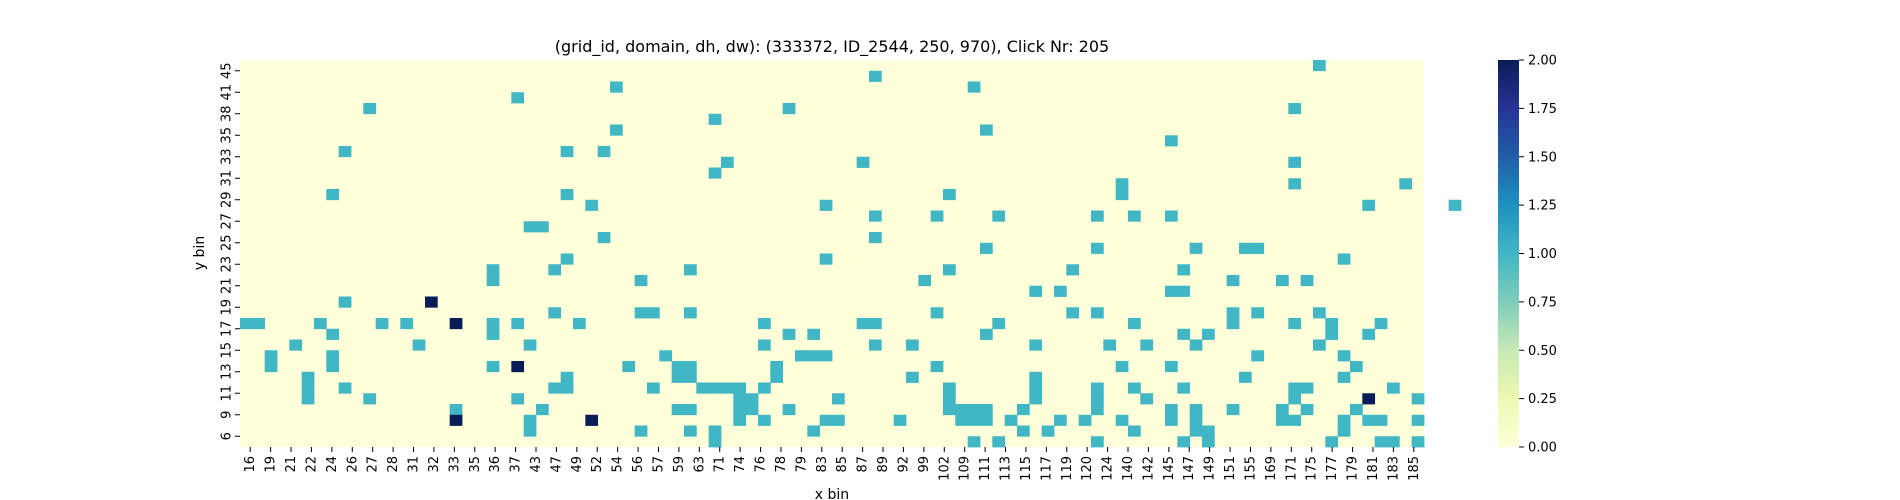 This screenshot has width=1900, height=500. Describe the element at coordinates (1332, 468) in the screenshot. I see `x-tick-label: 177` at that location.